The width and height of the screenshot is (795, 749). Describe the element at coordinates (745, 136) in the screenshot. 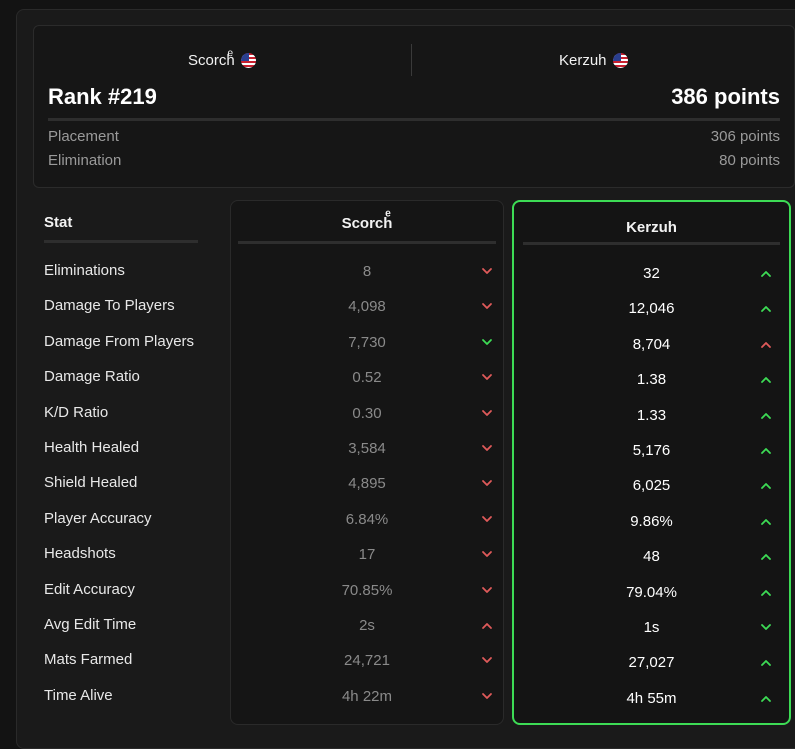

I see `placement-value: 306 points` at that location.